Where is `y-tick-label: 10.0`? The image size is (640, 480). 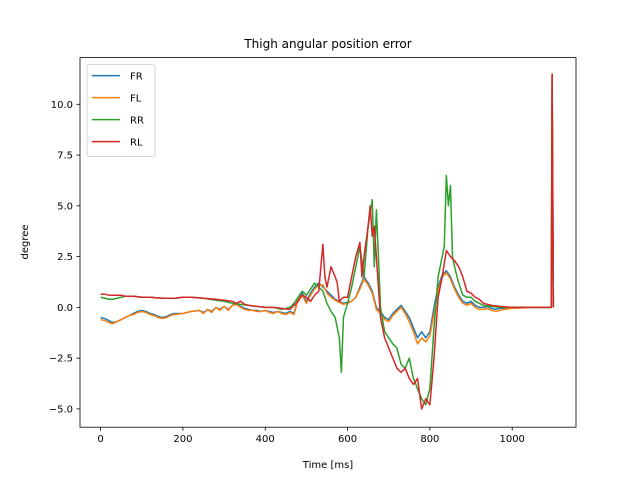
y-tick-label: 10.0 is located at coordinates (62, 105).